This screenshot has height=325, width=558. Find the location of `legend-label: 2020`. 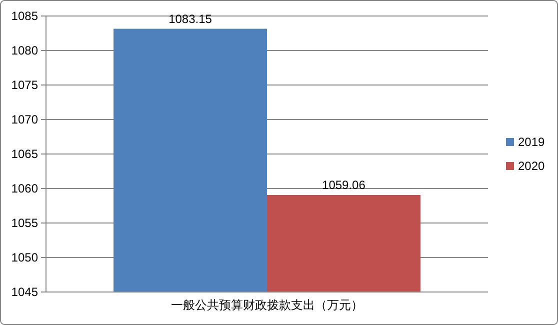

legend-label: 2020 is located at coordinates (532, 166).